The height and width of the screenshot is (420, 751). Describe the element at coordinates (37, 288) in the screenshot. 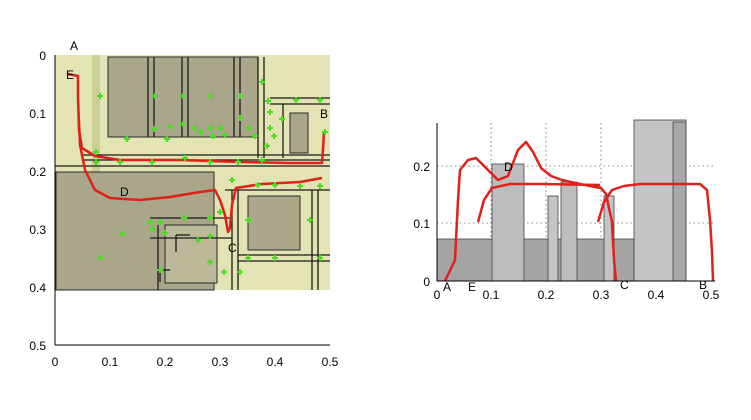

I see `left-y-tick: 0.4` at that location.